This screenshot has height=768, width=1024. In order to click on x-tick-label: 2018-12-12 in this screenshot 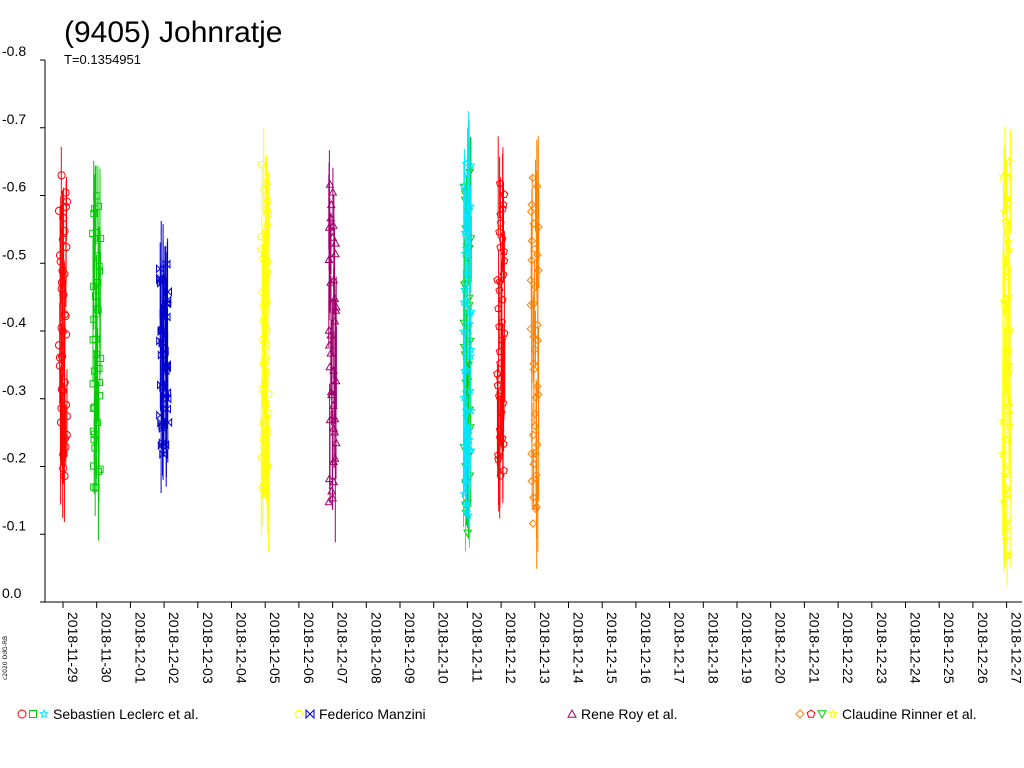, I will do `click(511, 648)`.